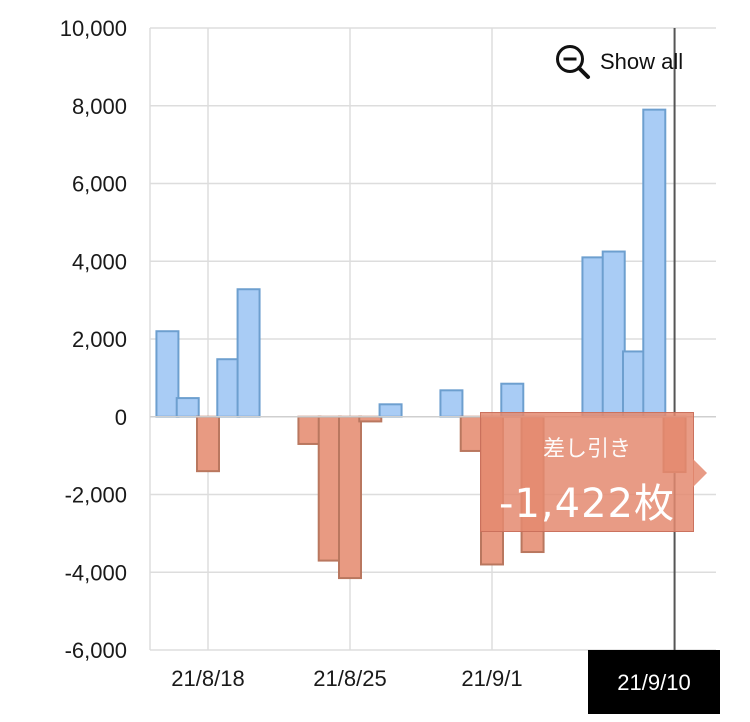 The height and width of the screenshot is (722, 750). Describe the element at coordinates (642, 61) in the screenshot. I see `show-all-label: Show all` at that location.